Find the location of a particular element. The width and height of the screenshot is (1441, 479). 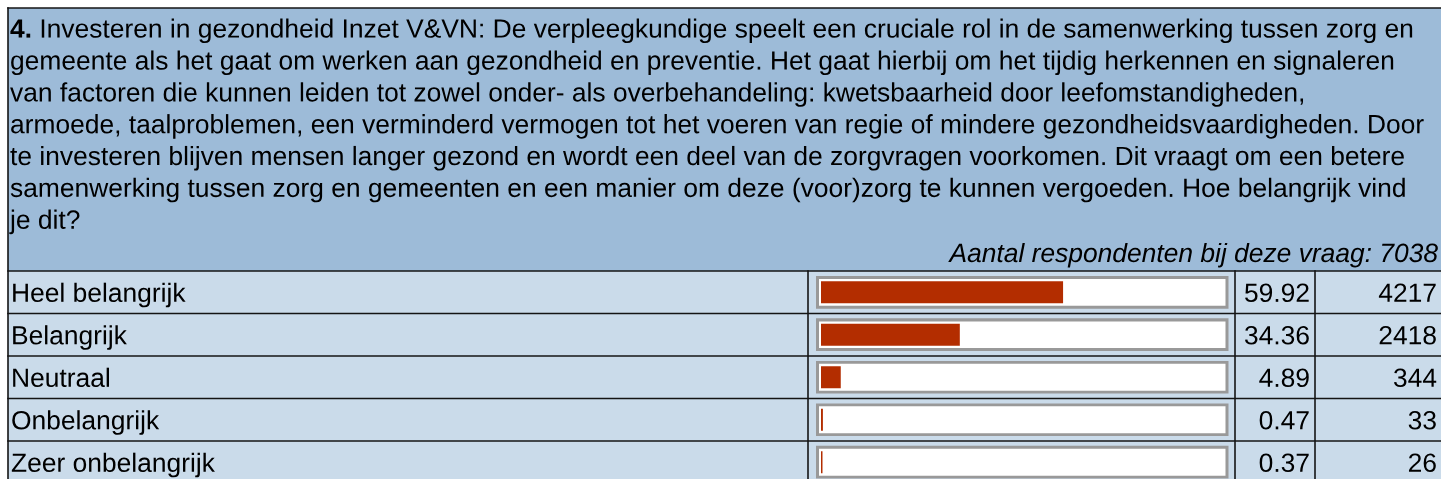

y-tick-label: Zeer onbelangrijk is located at coordinates (113, 465).